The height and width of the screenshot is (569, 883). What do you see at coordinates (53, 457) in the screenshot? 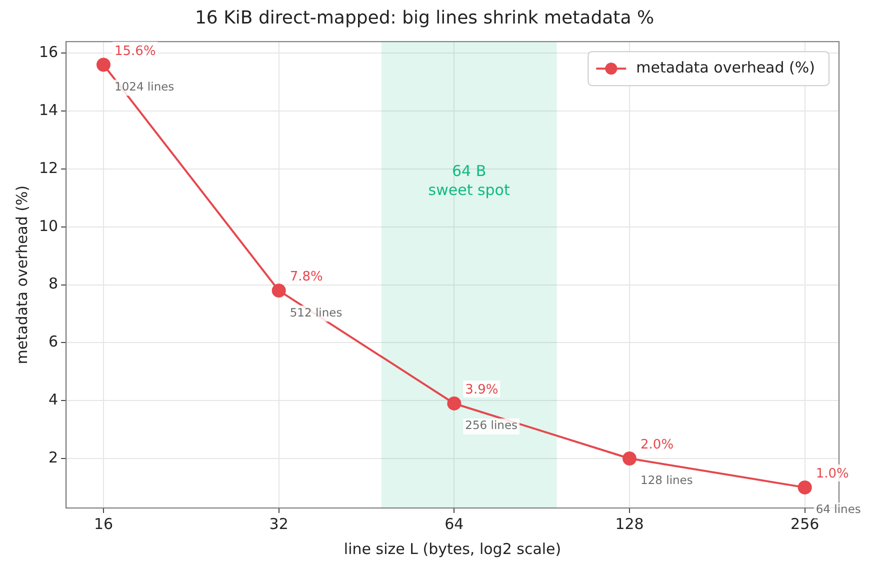
I see `y-tick-label: 2` at bounding box center [53, 457].